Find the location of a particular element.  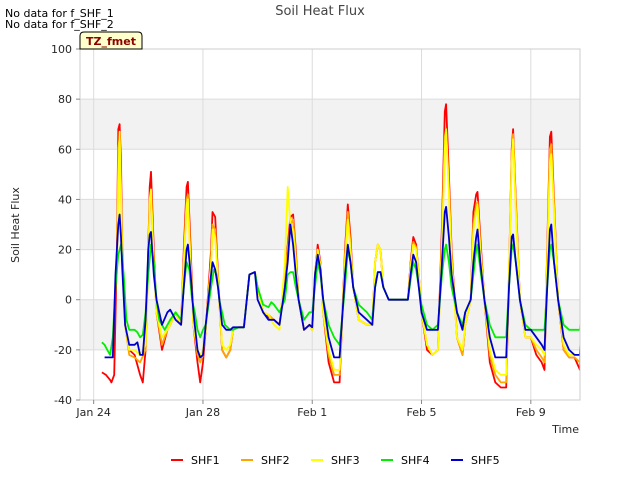

no-data-note-2: No data for f_SHF_2 is located at coordinates (59, 24).